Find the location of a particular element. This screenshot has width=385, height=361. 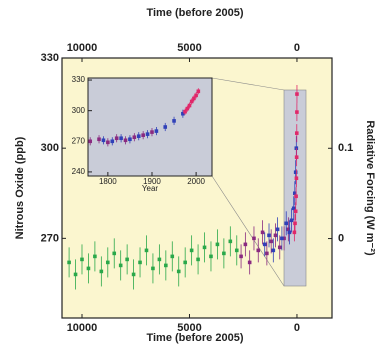

inset-area is located at coordinates (150, 127).